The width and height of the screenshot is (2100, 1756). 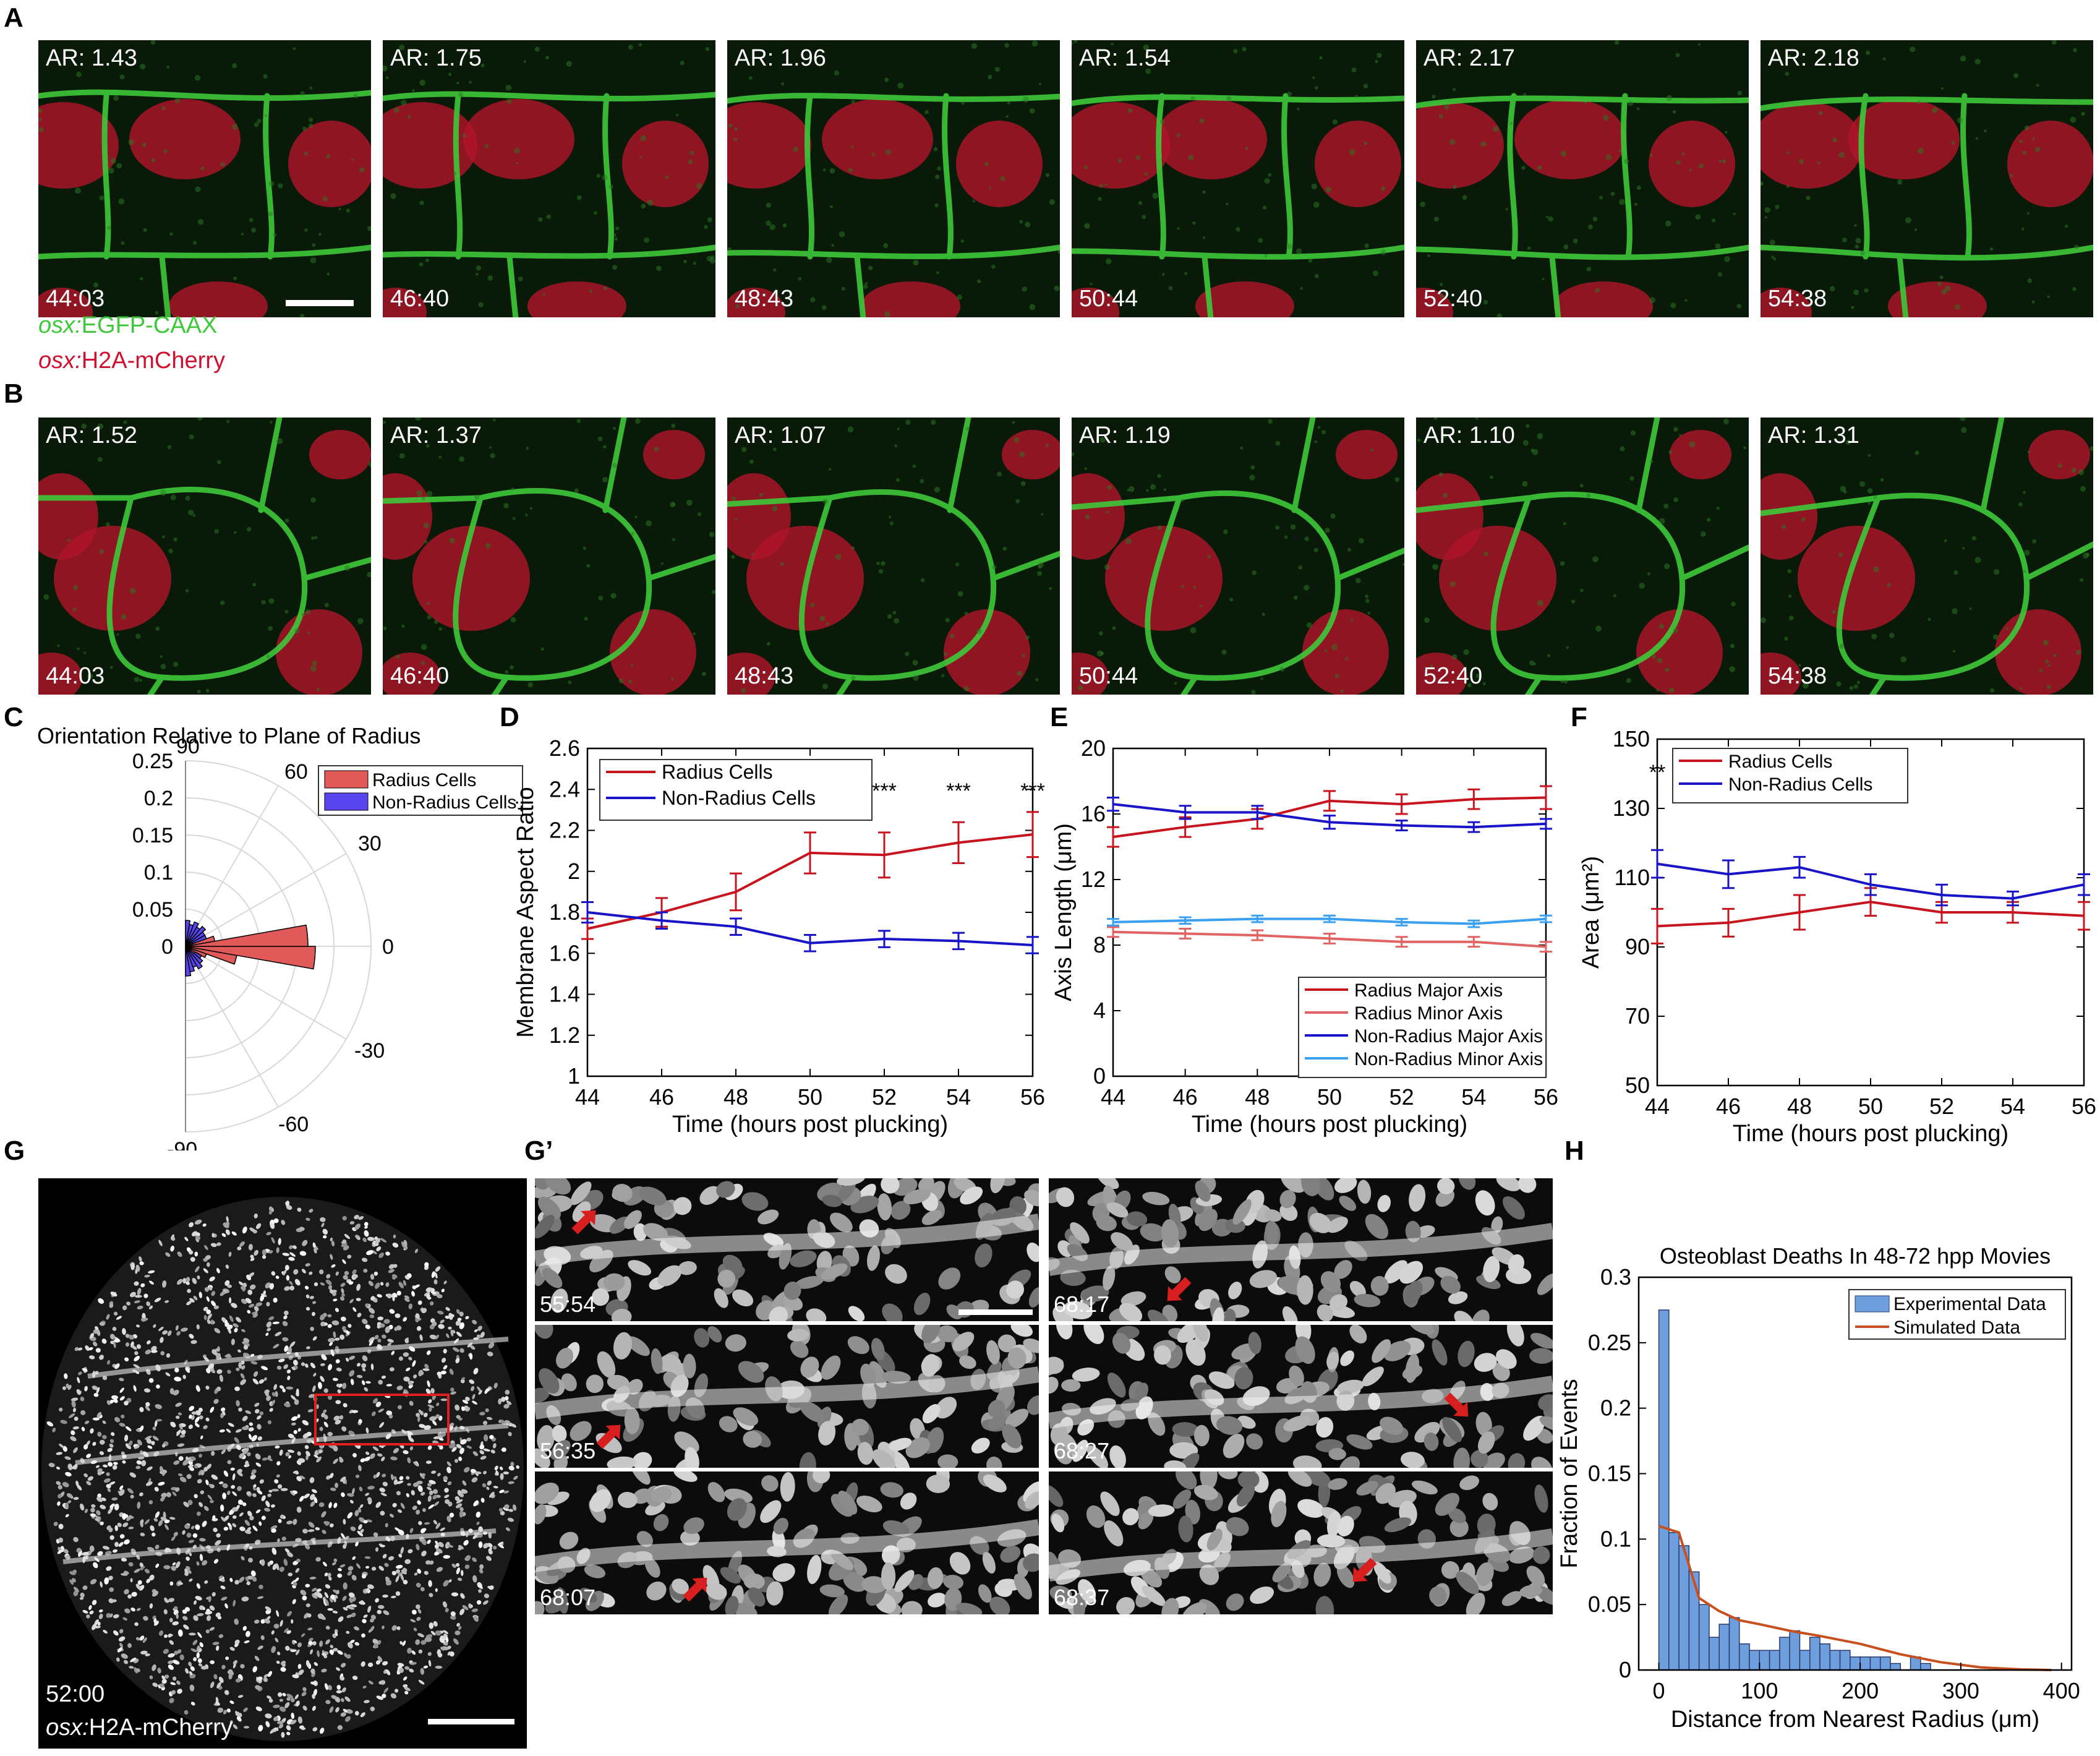 What do you see at coordinates (1855, 1256) in the screenshot?
I see `chart-h-title: Osteoblast Deaths In 48-72 hpp Movies` at bounding box center [1855, 1256].